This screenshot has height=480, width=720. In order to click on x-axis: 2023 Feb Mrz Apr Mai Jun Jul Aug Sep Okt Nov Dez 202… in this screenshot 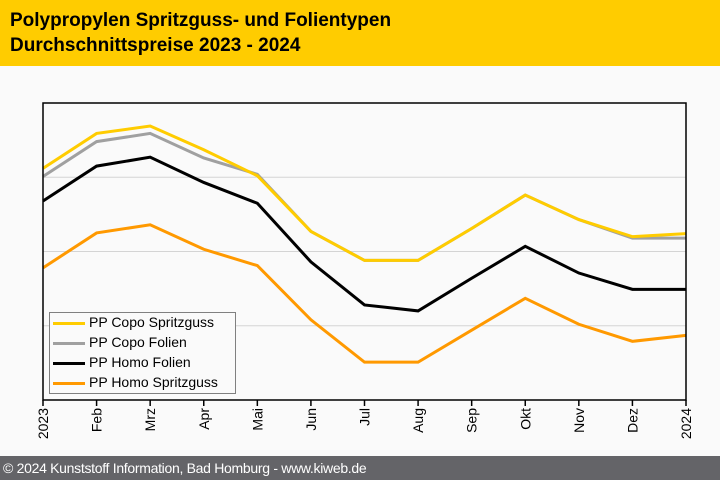, I will do `click(364, 419)`.